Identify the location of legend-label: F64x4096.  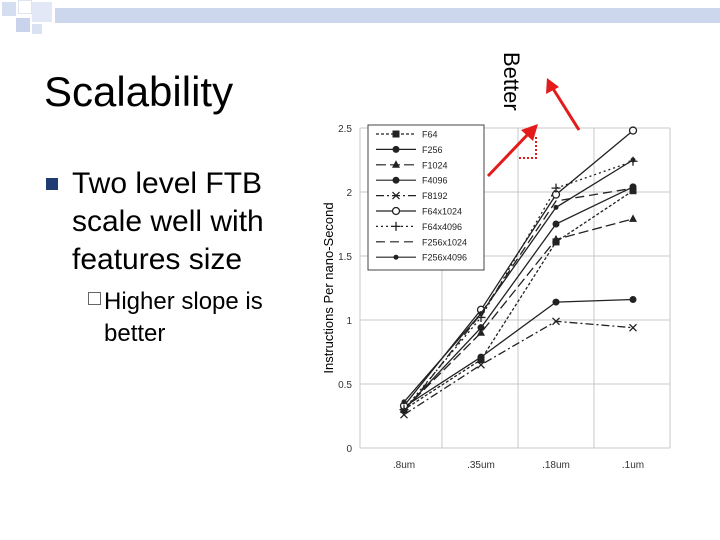
(442, 227).